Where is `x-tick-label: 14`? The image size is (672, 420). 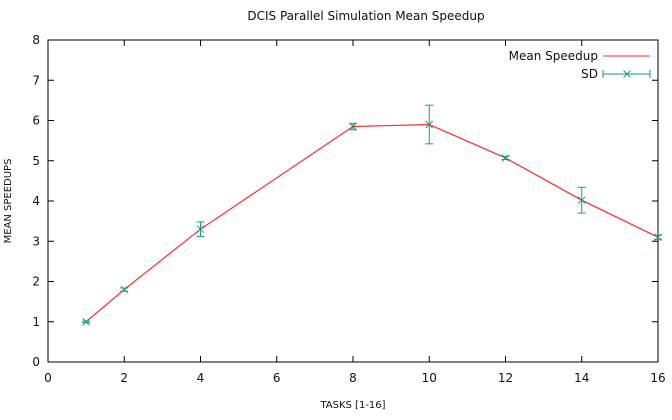 x-tick-label: 14 is located at coordinates (581, 378).